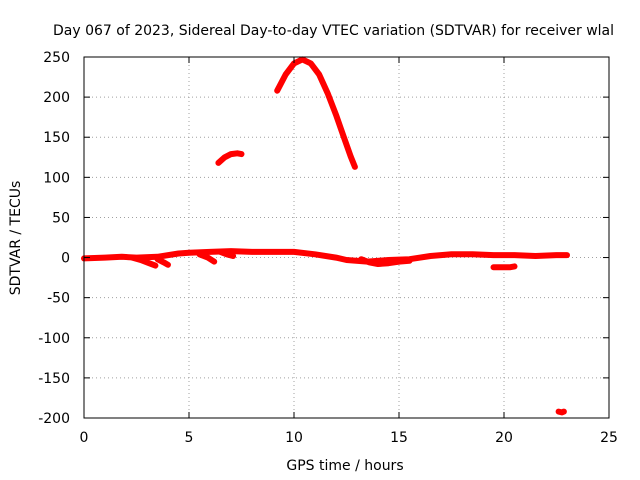 This screenshot has height=480, width=640. What do you see at coordinates (385, 261) in the screenshot?
I see `series-dip-13.5` at bounding box center [385, 261].